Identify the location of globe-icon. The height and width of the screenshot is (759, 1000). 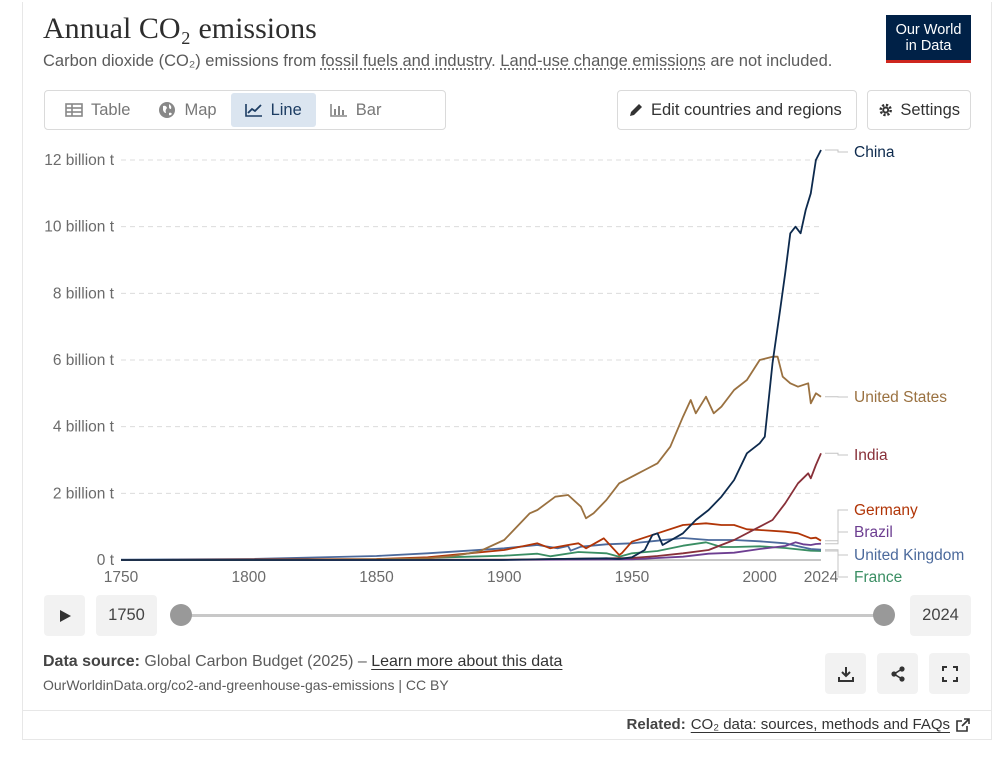
(167, 110).